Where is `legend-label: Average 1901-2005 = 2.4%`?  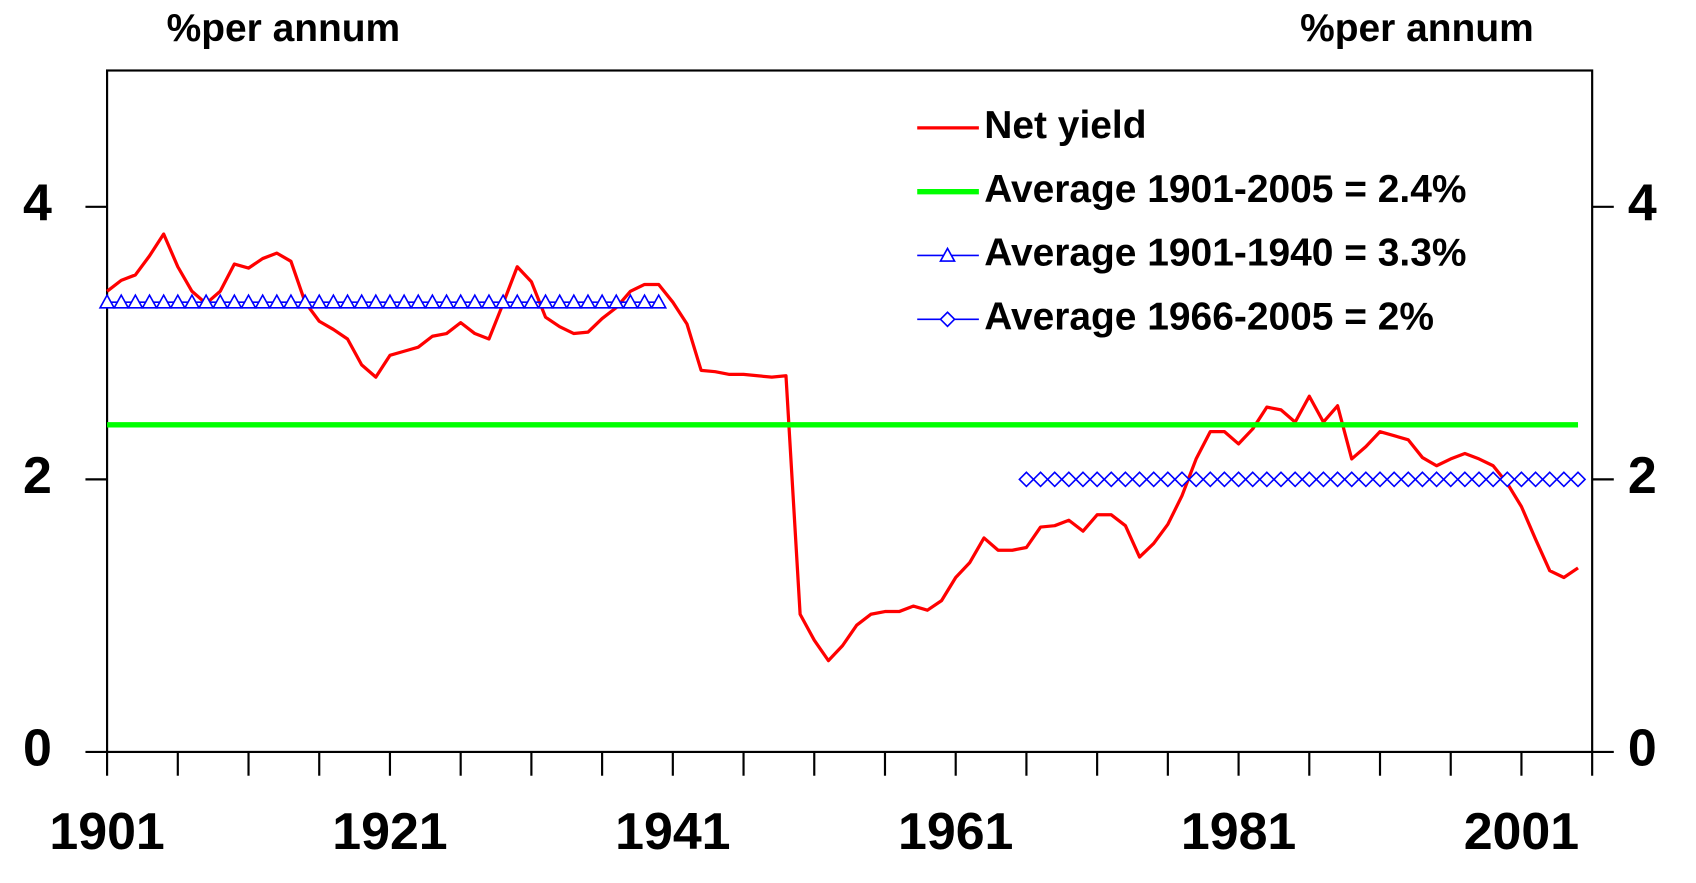
legend-label: Average 1901-2005 = 2.4% is located at coordinates (1225, 189).